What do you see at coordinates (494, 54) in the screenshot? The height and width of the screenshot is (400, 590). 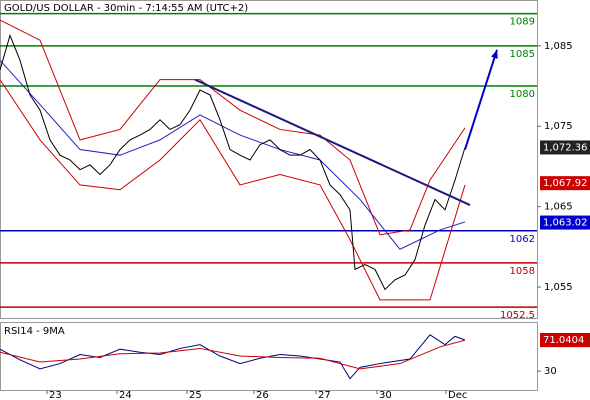 I see `arrow-head` at bounding box center [494, 54].